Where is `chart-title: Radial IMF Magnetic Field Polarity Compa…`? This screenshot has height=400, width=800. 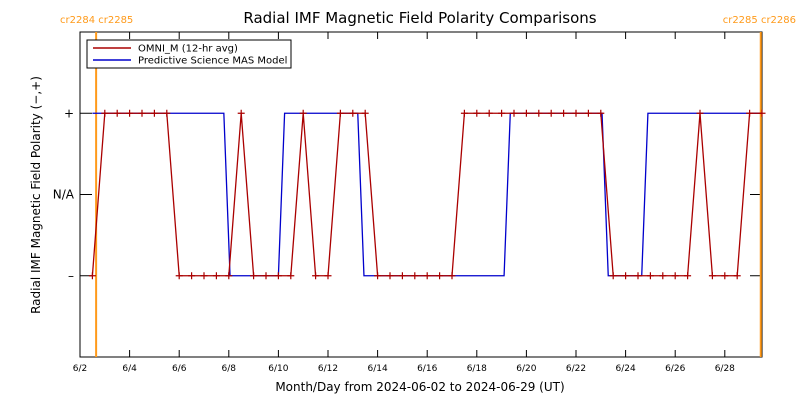
chart-title: Radial IMF Magnetic Field Polarity Compa… is located at coordinates (419, 18).